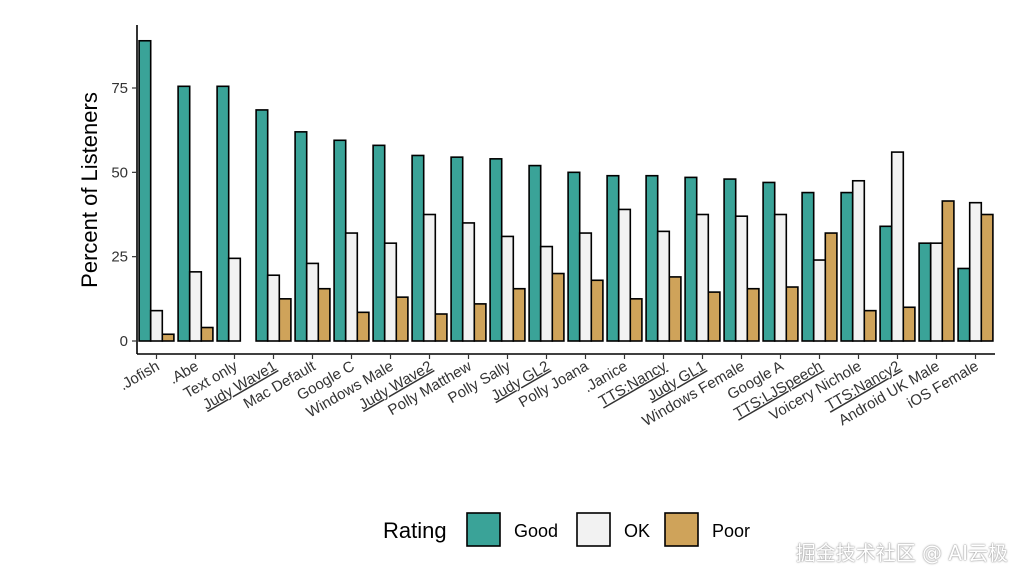 The height and width of the screenshot is (582, 1024). I want to click on legend-label-ok: OK, so click(637, 531).